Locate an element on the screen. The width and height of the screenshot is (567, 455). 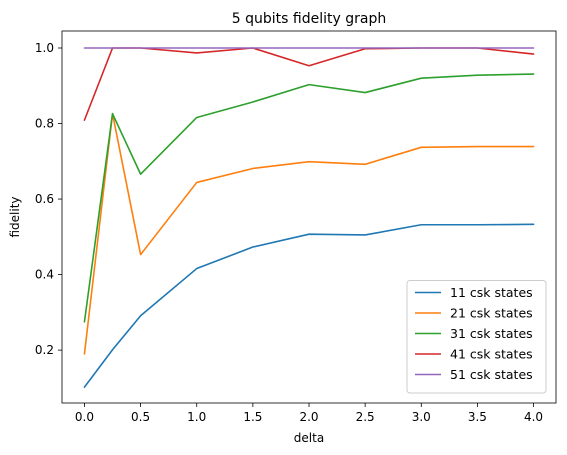
x-tick-label: 2.0 is located at coordinates (308, 417).